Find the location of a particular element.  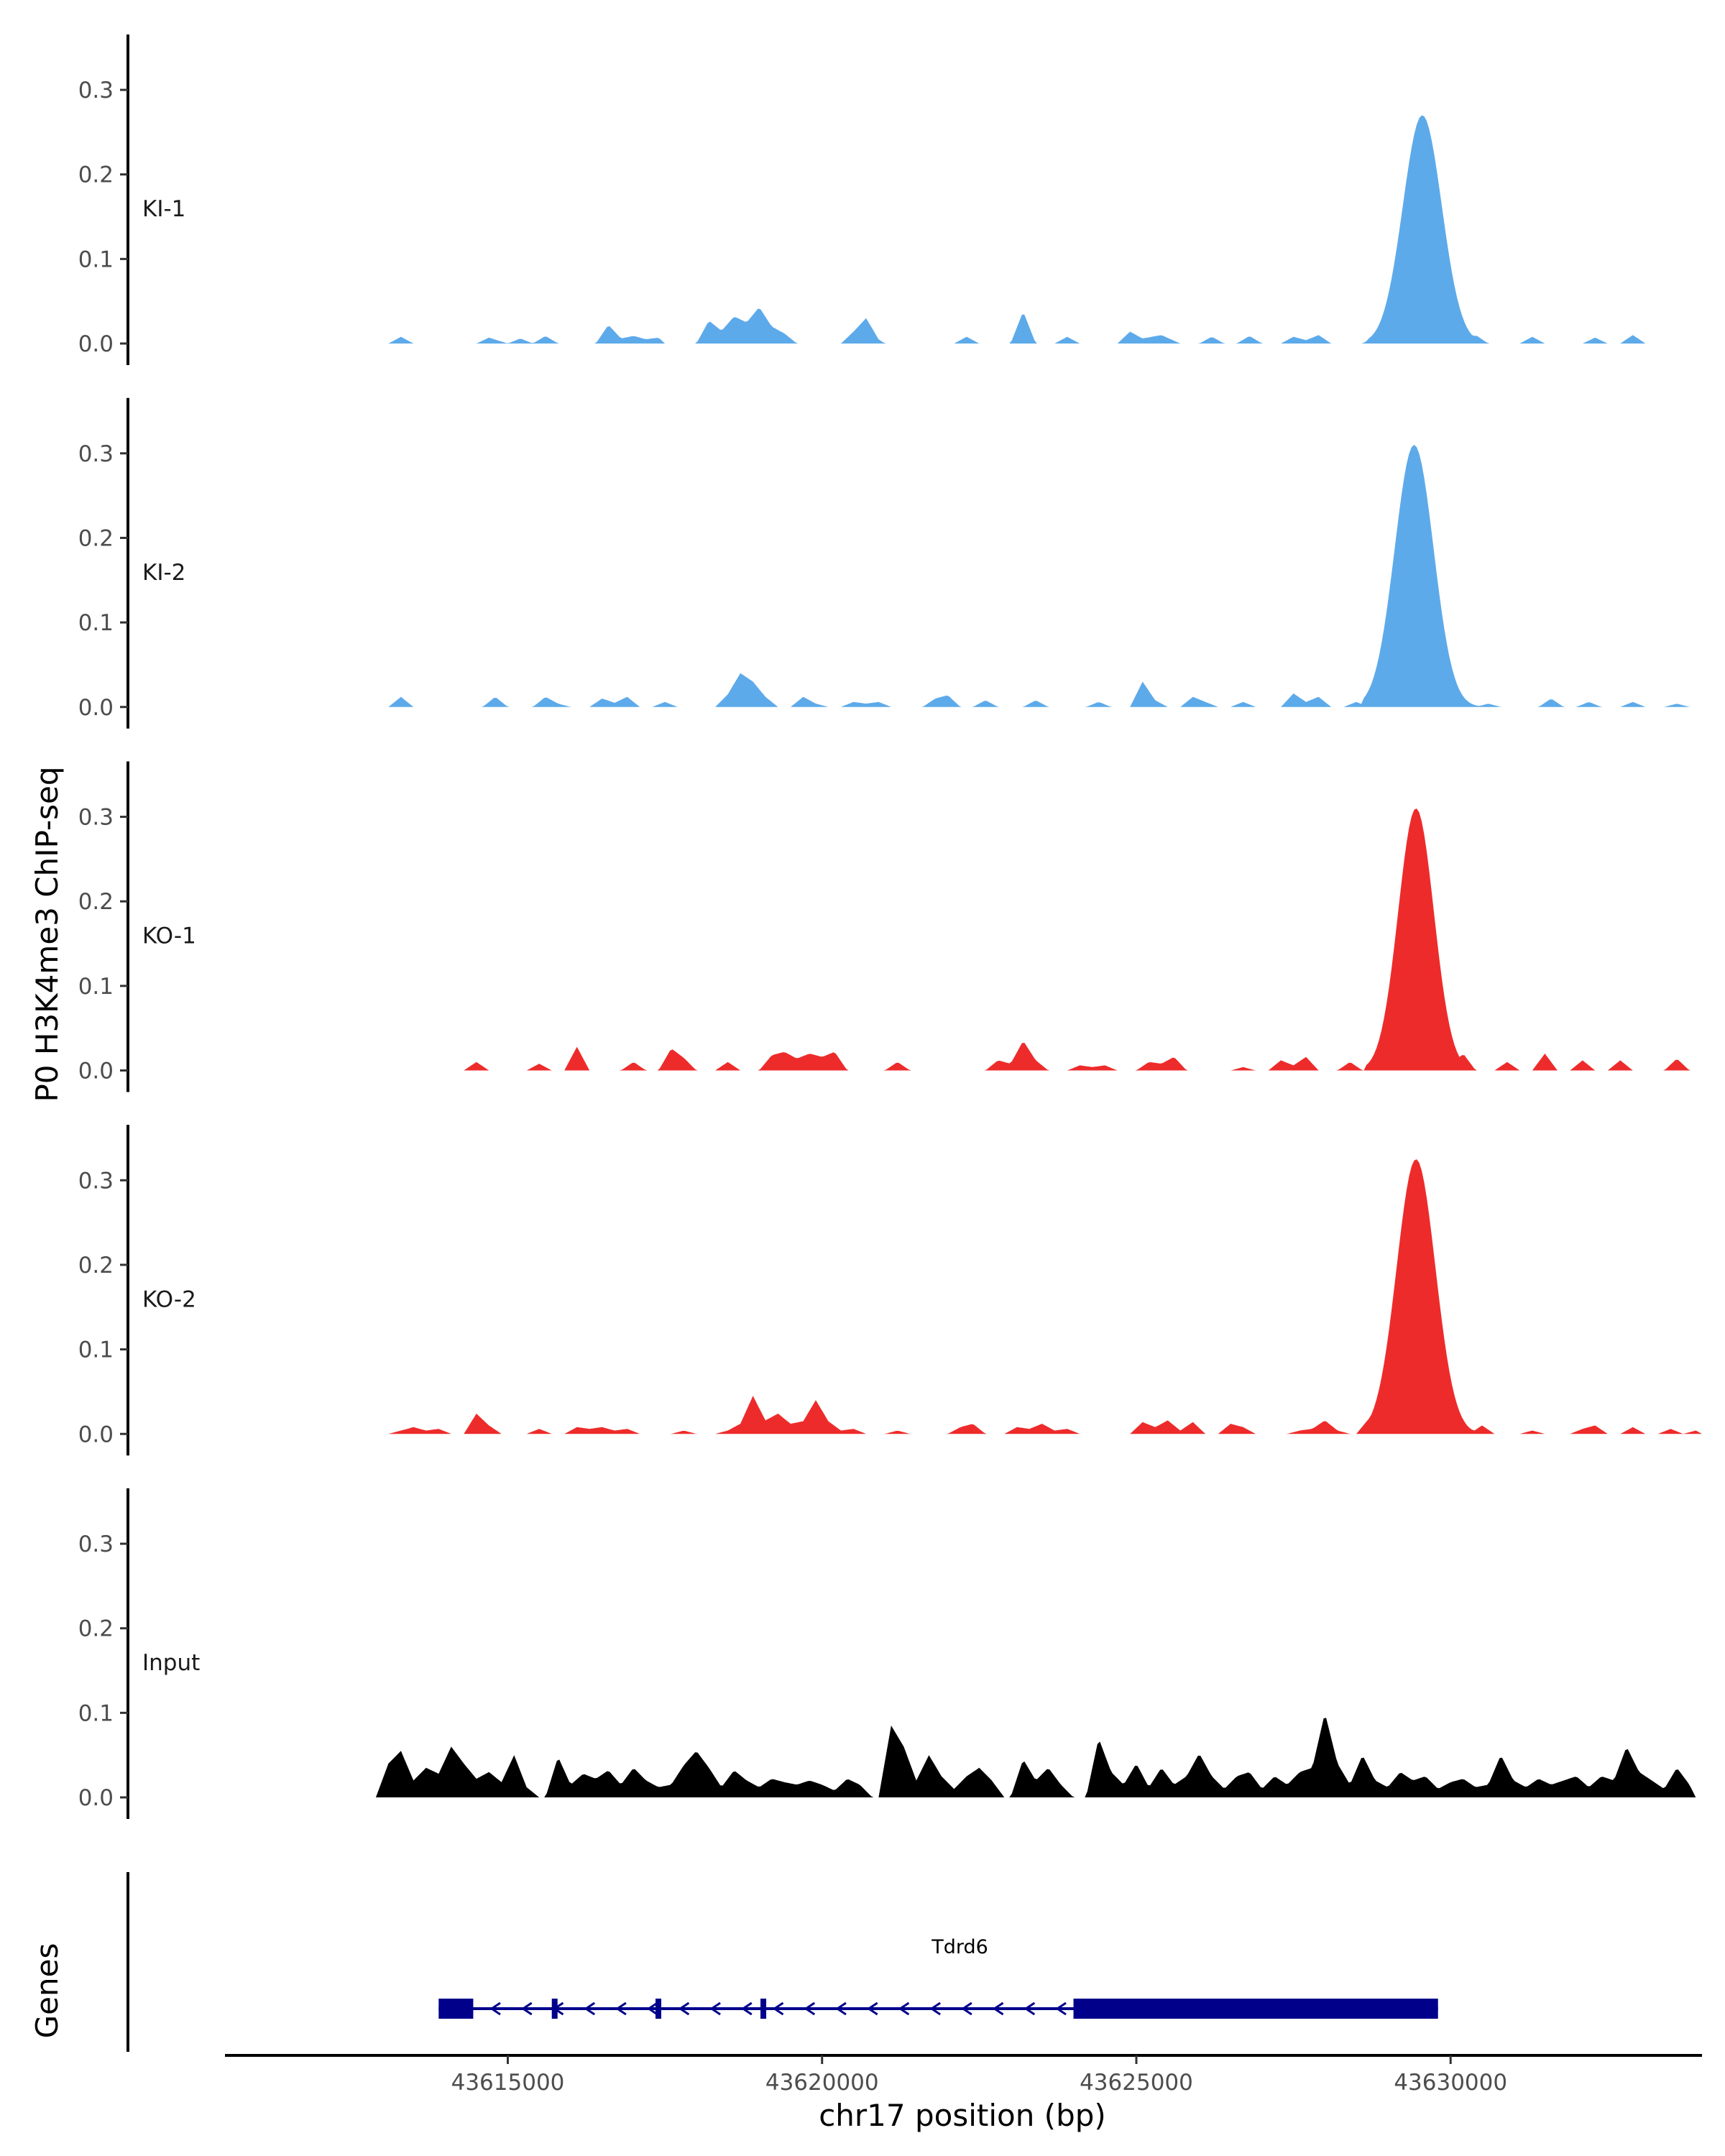

track-input: 0.0 0.1 0.2 0.3 Input is located at coordinates (887, 1653).